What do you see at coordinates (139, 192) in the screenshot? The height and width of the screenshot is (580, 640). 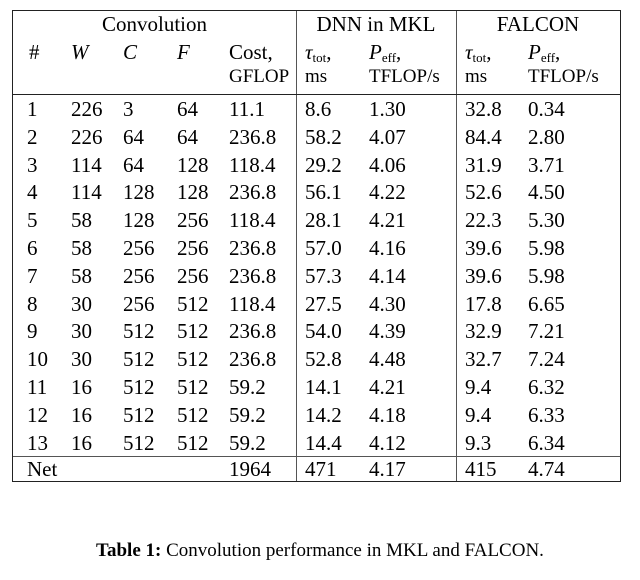 I see `cell-c: 128` at bounding box center [139, 192].